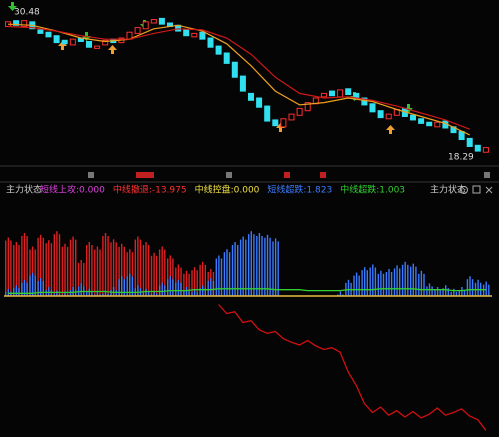 This screenshot has height=437, width=499. What do you see at coordinates (489, 190) in the screenshot?
I see `close-icon` at bounding box center [489, 190].